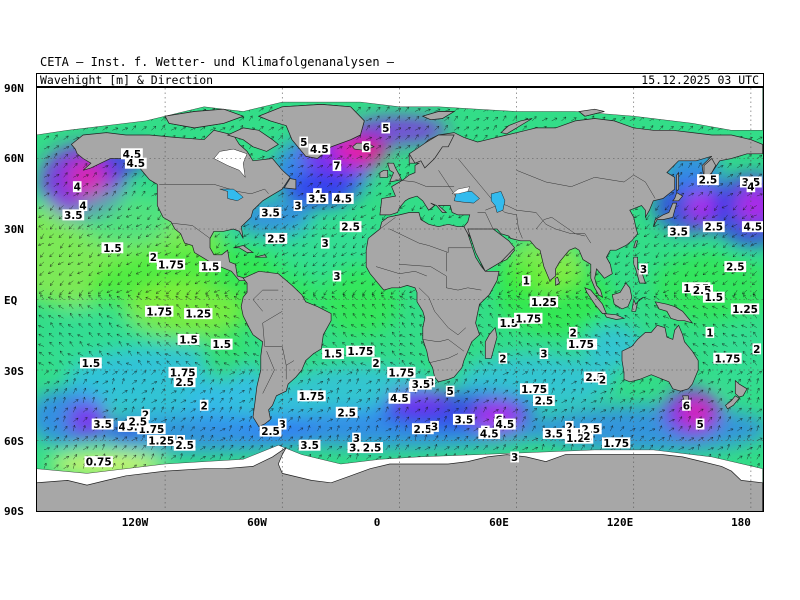 Image resolution: width=800 pixels, height=600 pixels. I want to click on wave-height-label: 6, so click(366, 148).